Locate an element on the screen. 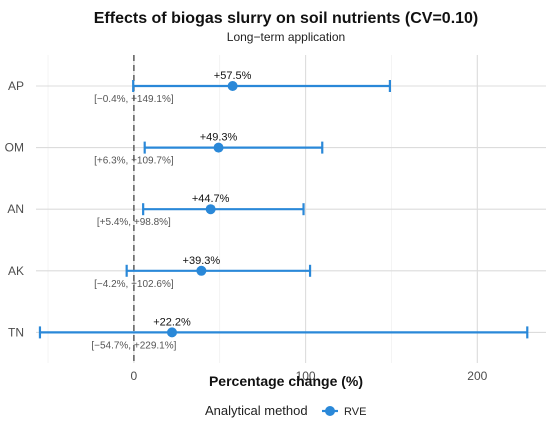  y-tick-label: OM is located at coordinates (14, 148).